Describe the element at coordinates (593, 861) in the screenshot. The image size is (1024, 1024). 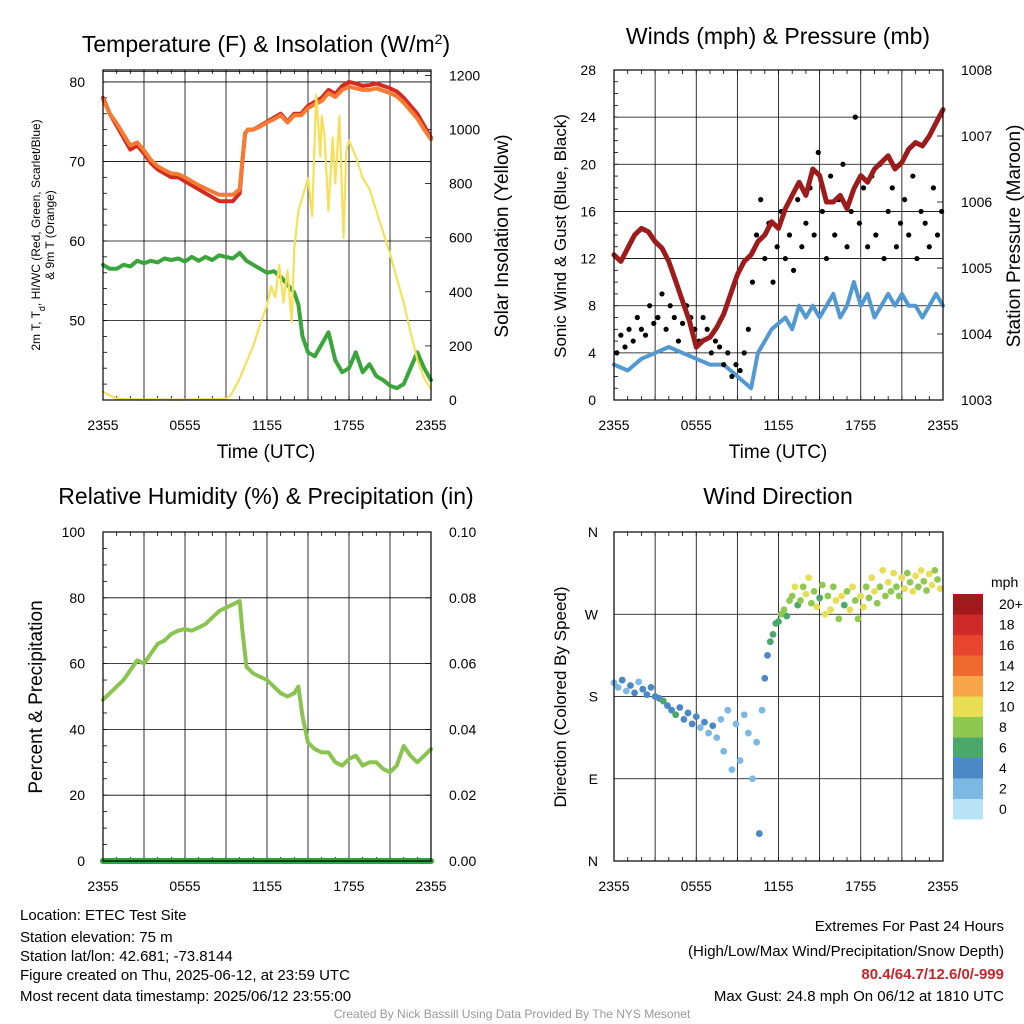
I see `y-tick-label: N` at that location.